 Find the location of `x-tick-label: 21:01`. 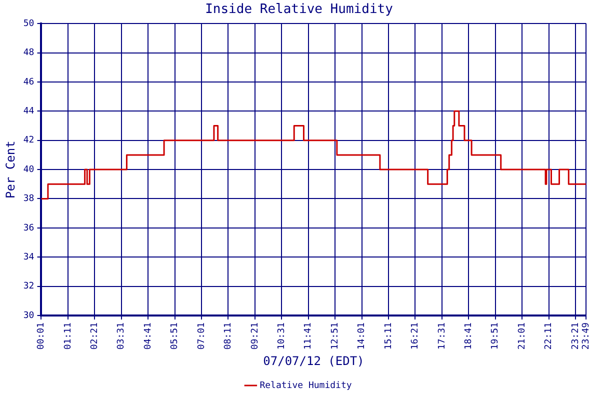

x-tick-label: 21:01 is located at coordinates (522, 336).